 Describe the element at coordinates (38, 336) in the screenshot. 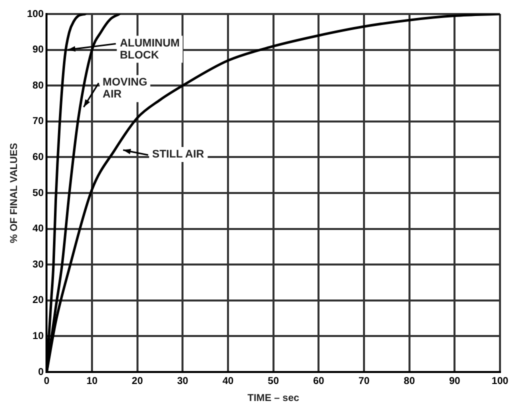

I see `y-tick-label: 10` at that location.